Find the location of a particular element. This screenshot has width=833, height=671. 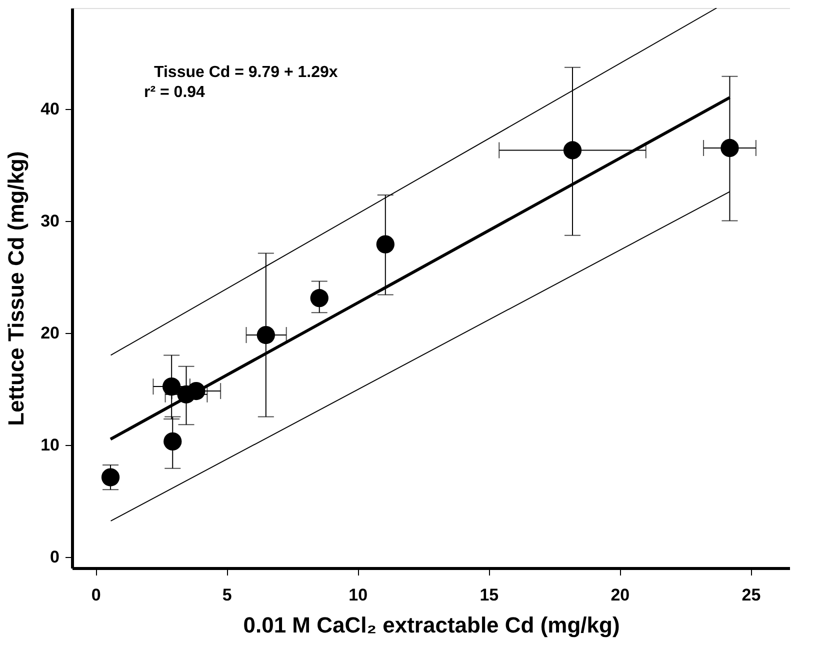

y-axis-title: Lettuce Tissue Cd (mg/kg) is located at coordinates (16, 288).